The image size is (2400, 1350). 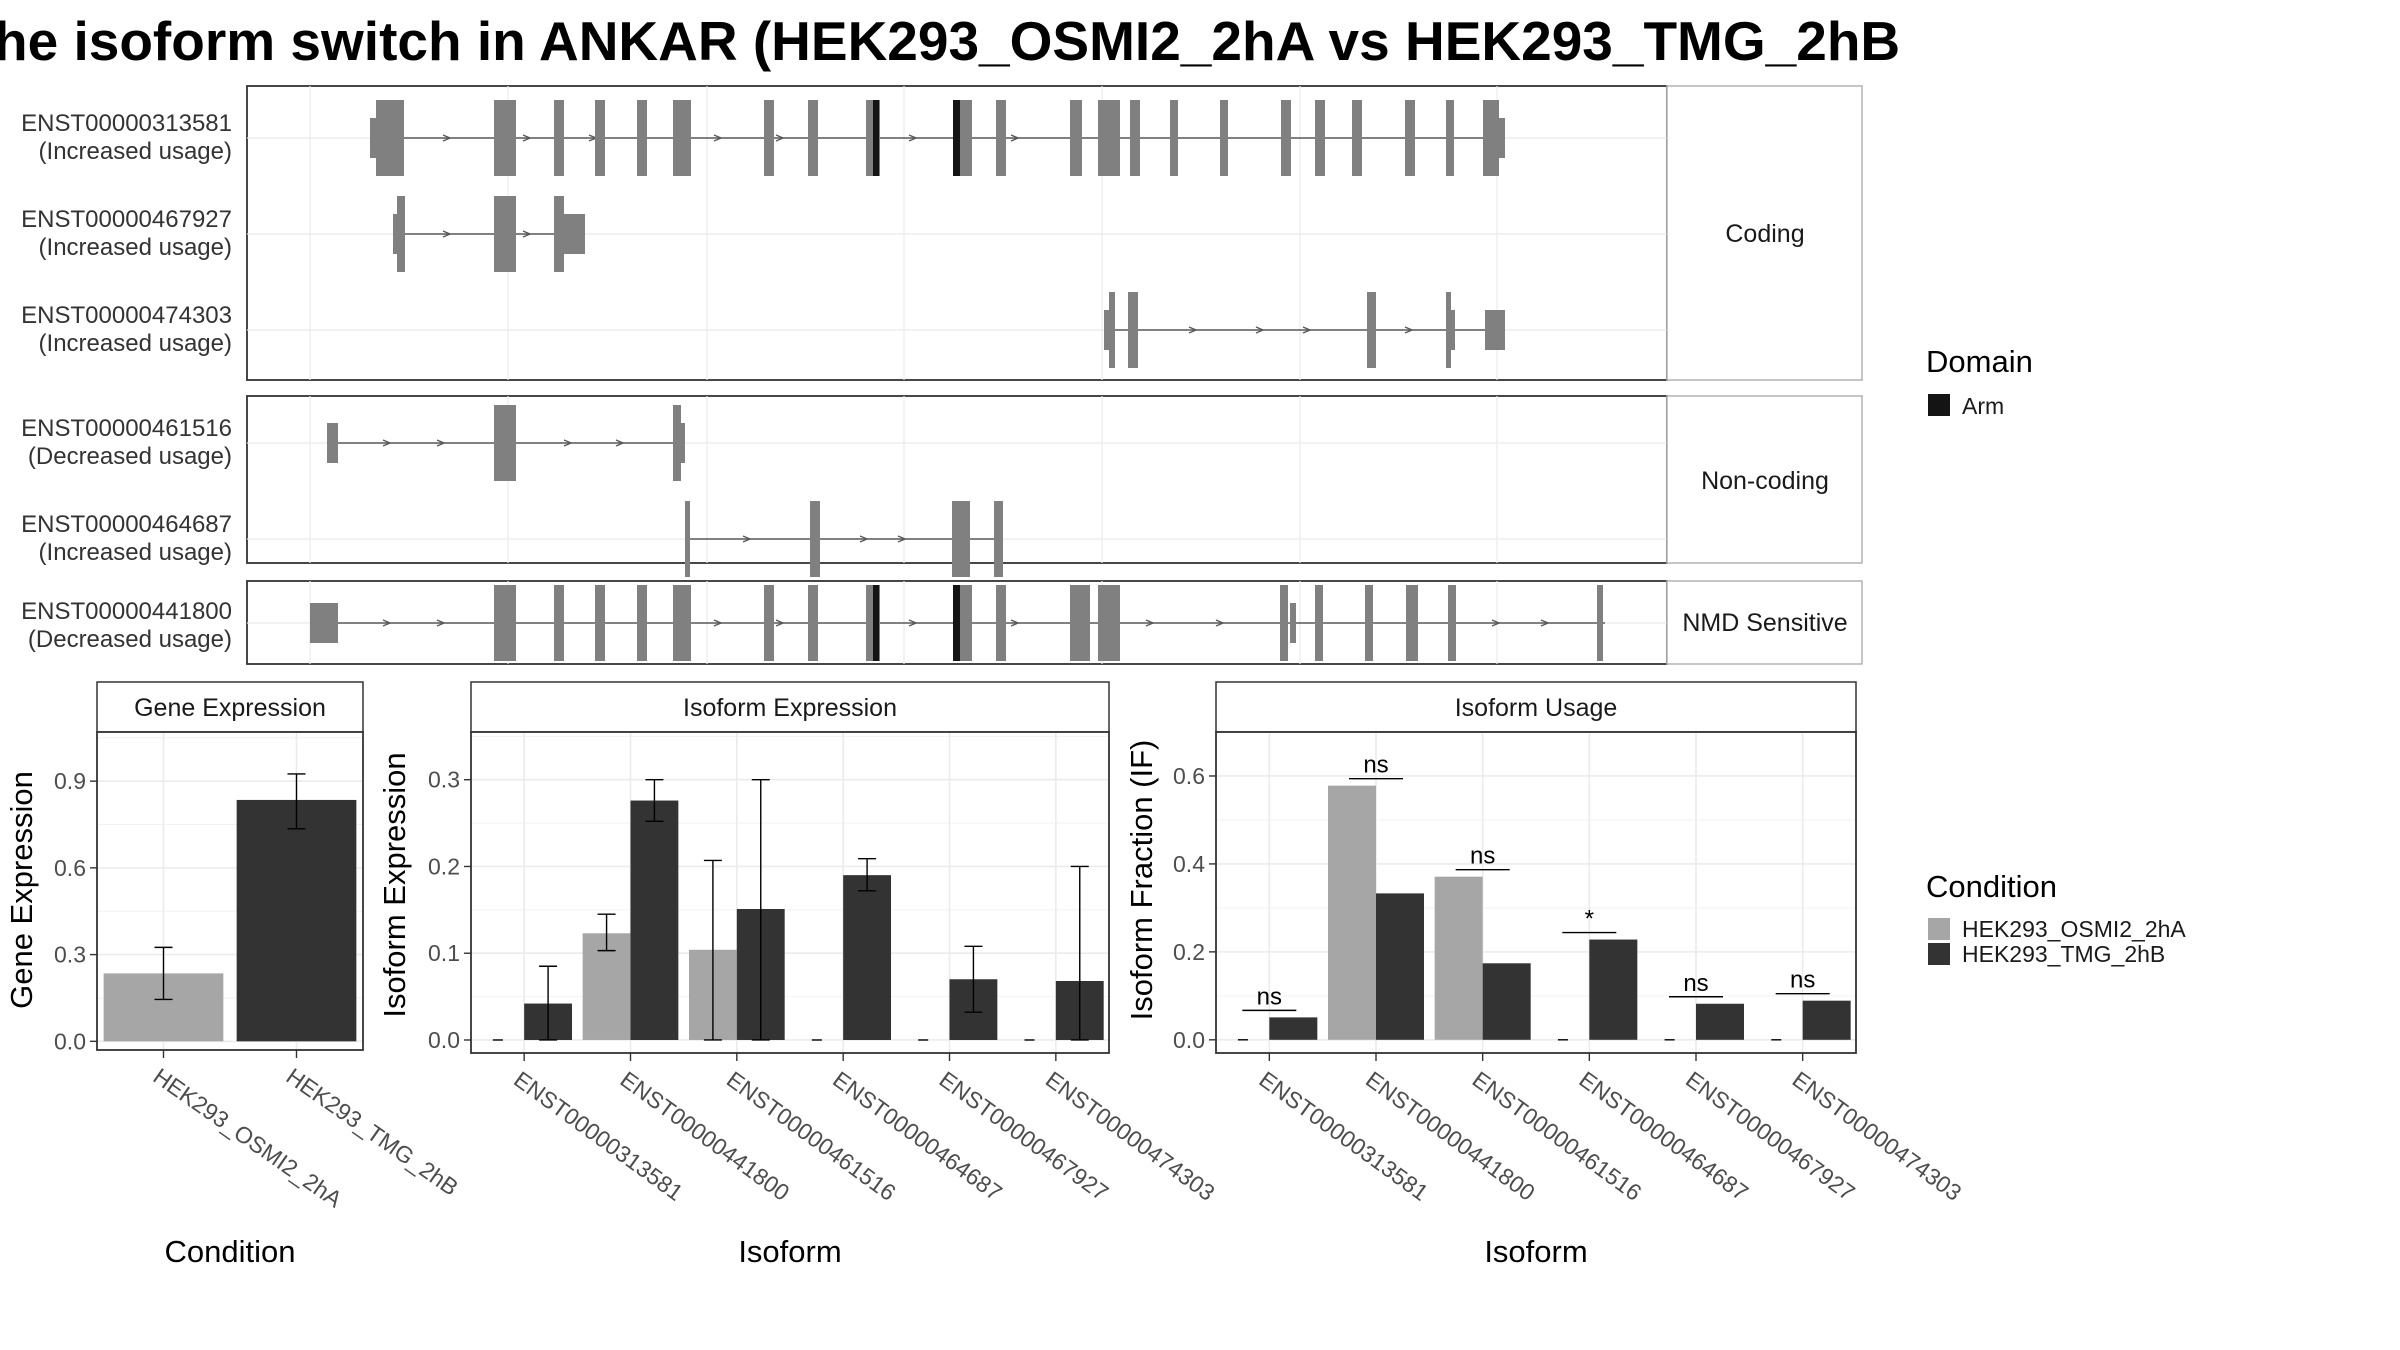 What do you see at coordinates (135, 151) in the screenshot?
I see `transcript-usage-label: (Increased usage)` at bounding box center [135, 151].